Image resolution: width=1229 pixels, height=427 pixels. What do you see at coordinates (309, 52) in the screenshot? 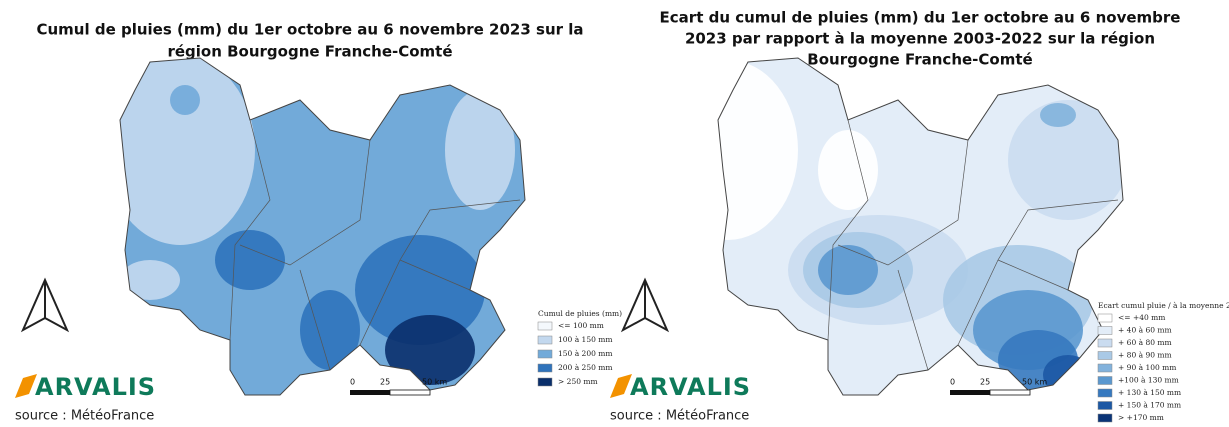
I see `map-title: région Bourgogne Franche-Comté` at bounding box center [309, 52].